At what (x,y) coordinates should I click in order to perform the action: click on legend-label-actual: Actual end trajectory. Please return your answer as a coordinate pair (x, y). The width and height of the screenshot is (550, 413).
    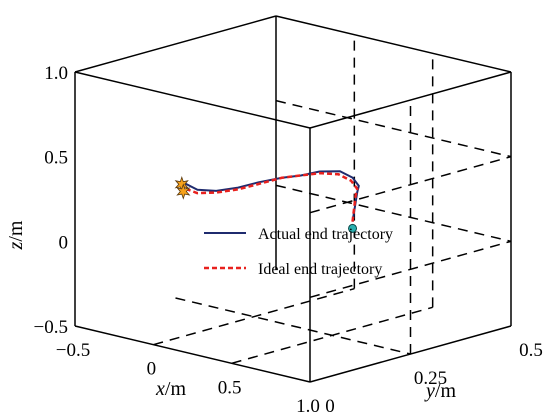
    Looking at the image, I should click on (325, 234).